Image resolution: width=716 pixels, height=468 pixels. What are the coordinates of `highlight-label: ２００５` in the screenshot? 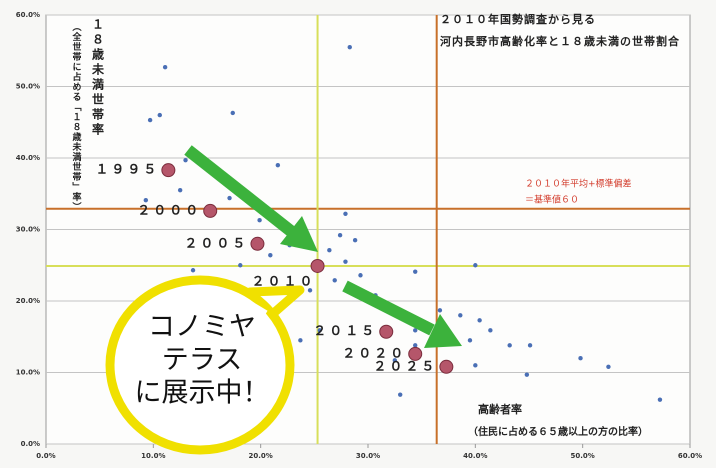 It's located at (216, 243).